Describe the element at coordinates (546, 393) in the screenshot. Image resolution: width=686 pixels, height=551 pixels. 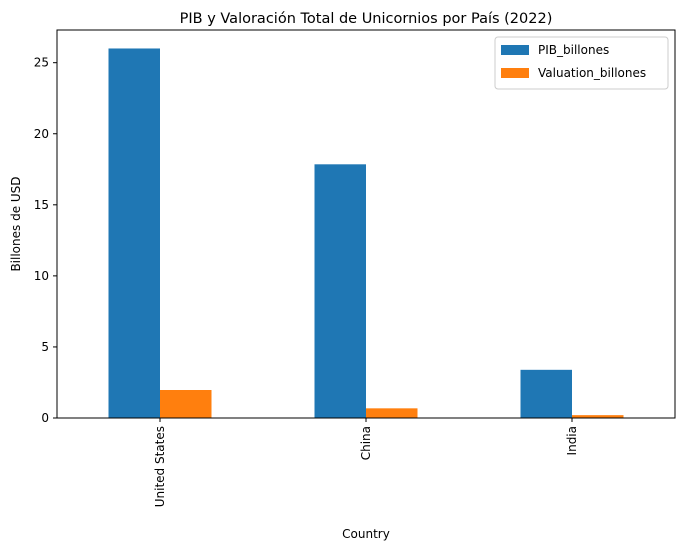
I see `bar-pib-billones-india` at that location.